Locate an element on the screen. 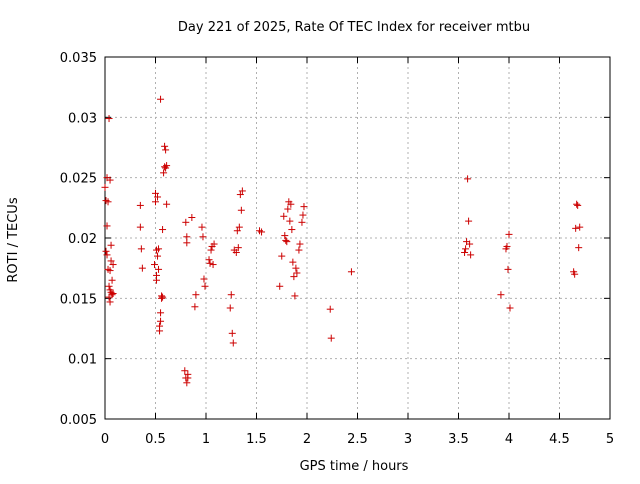  y-tick-label: 0.035 is located at coordinates (78, 58).